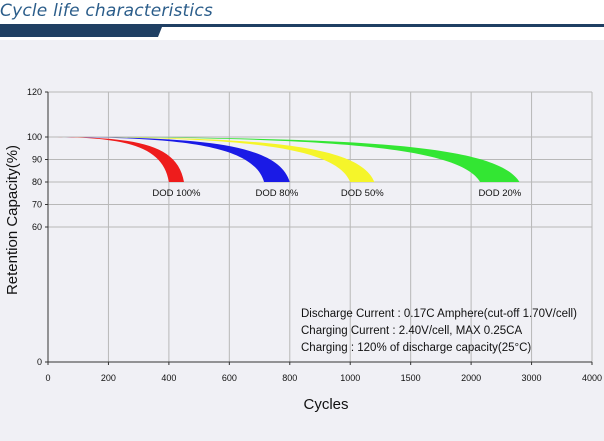 The width and height of the screenshot is (604, 441). Describe the element at coordinates (37, 182) in the screenshot. I see `y-tick-label: 80` at that location.